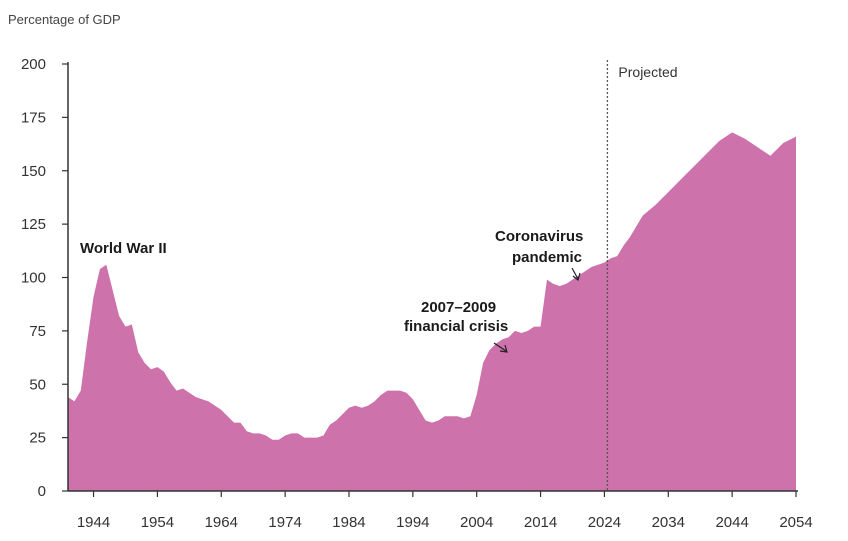  I want to click on y-tick-label: 25, so click(37, 438).